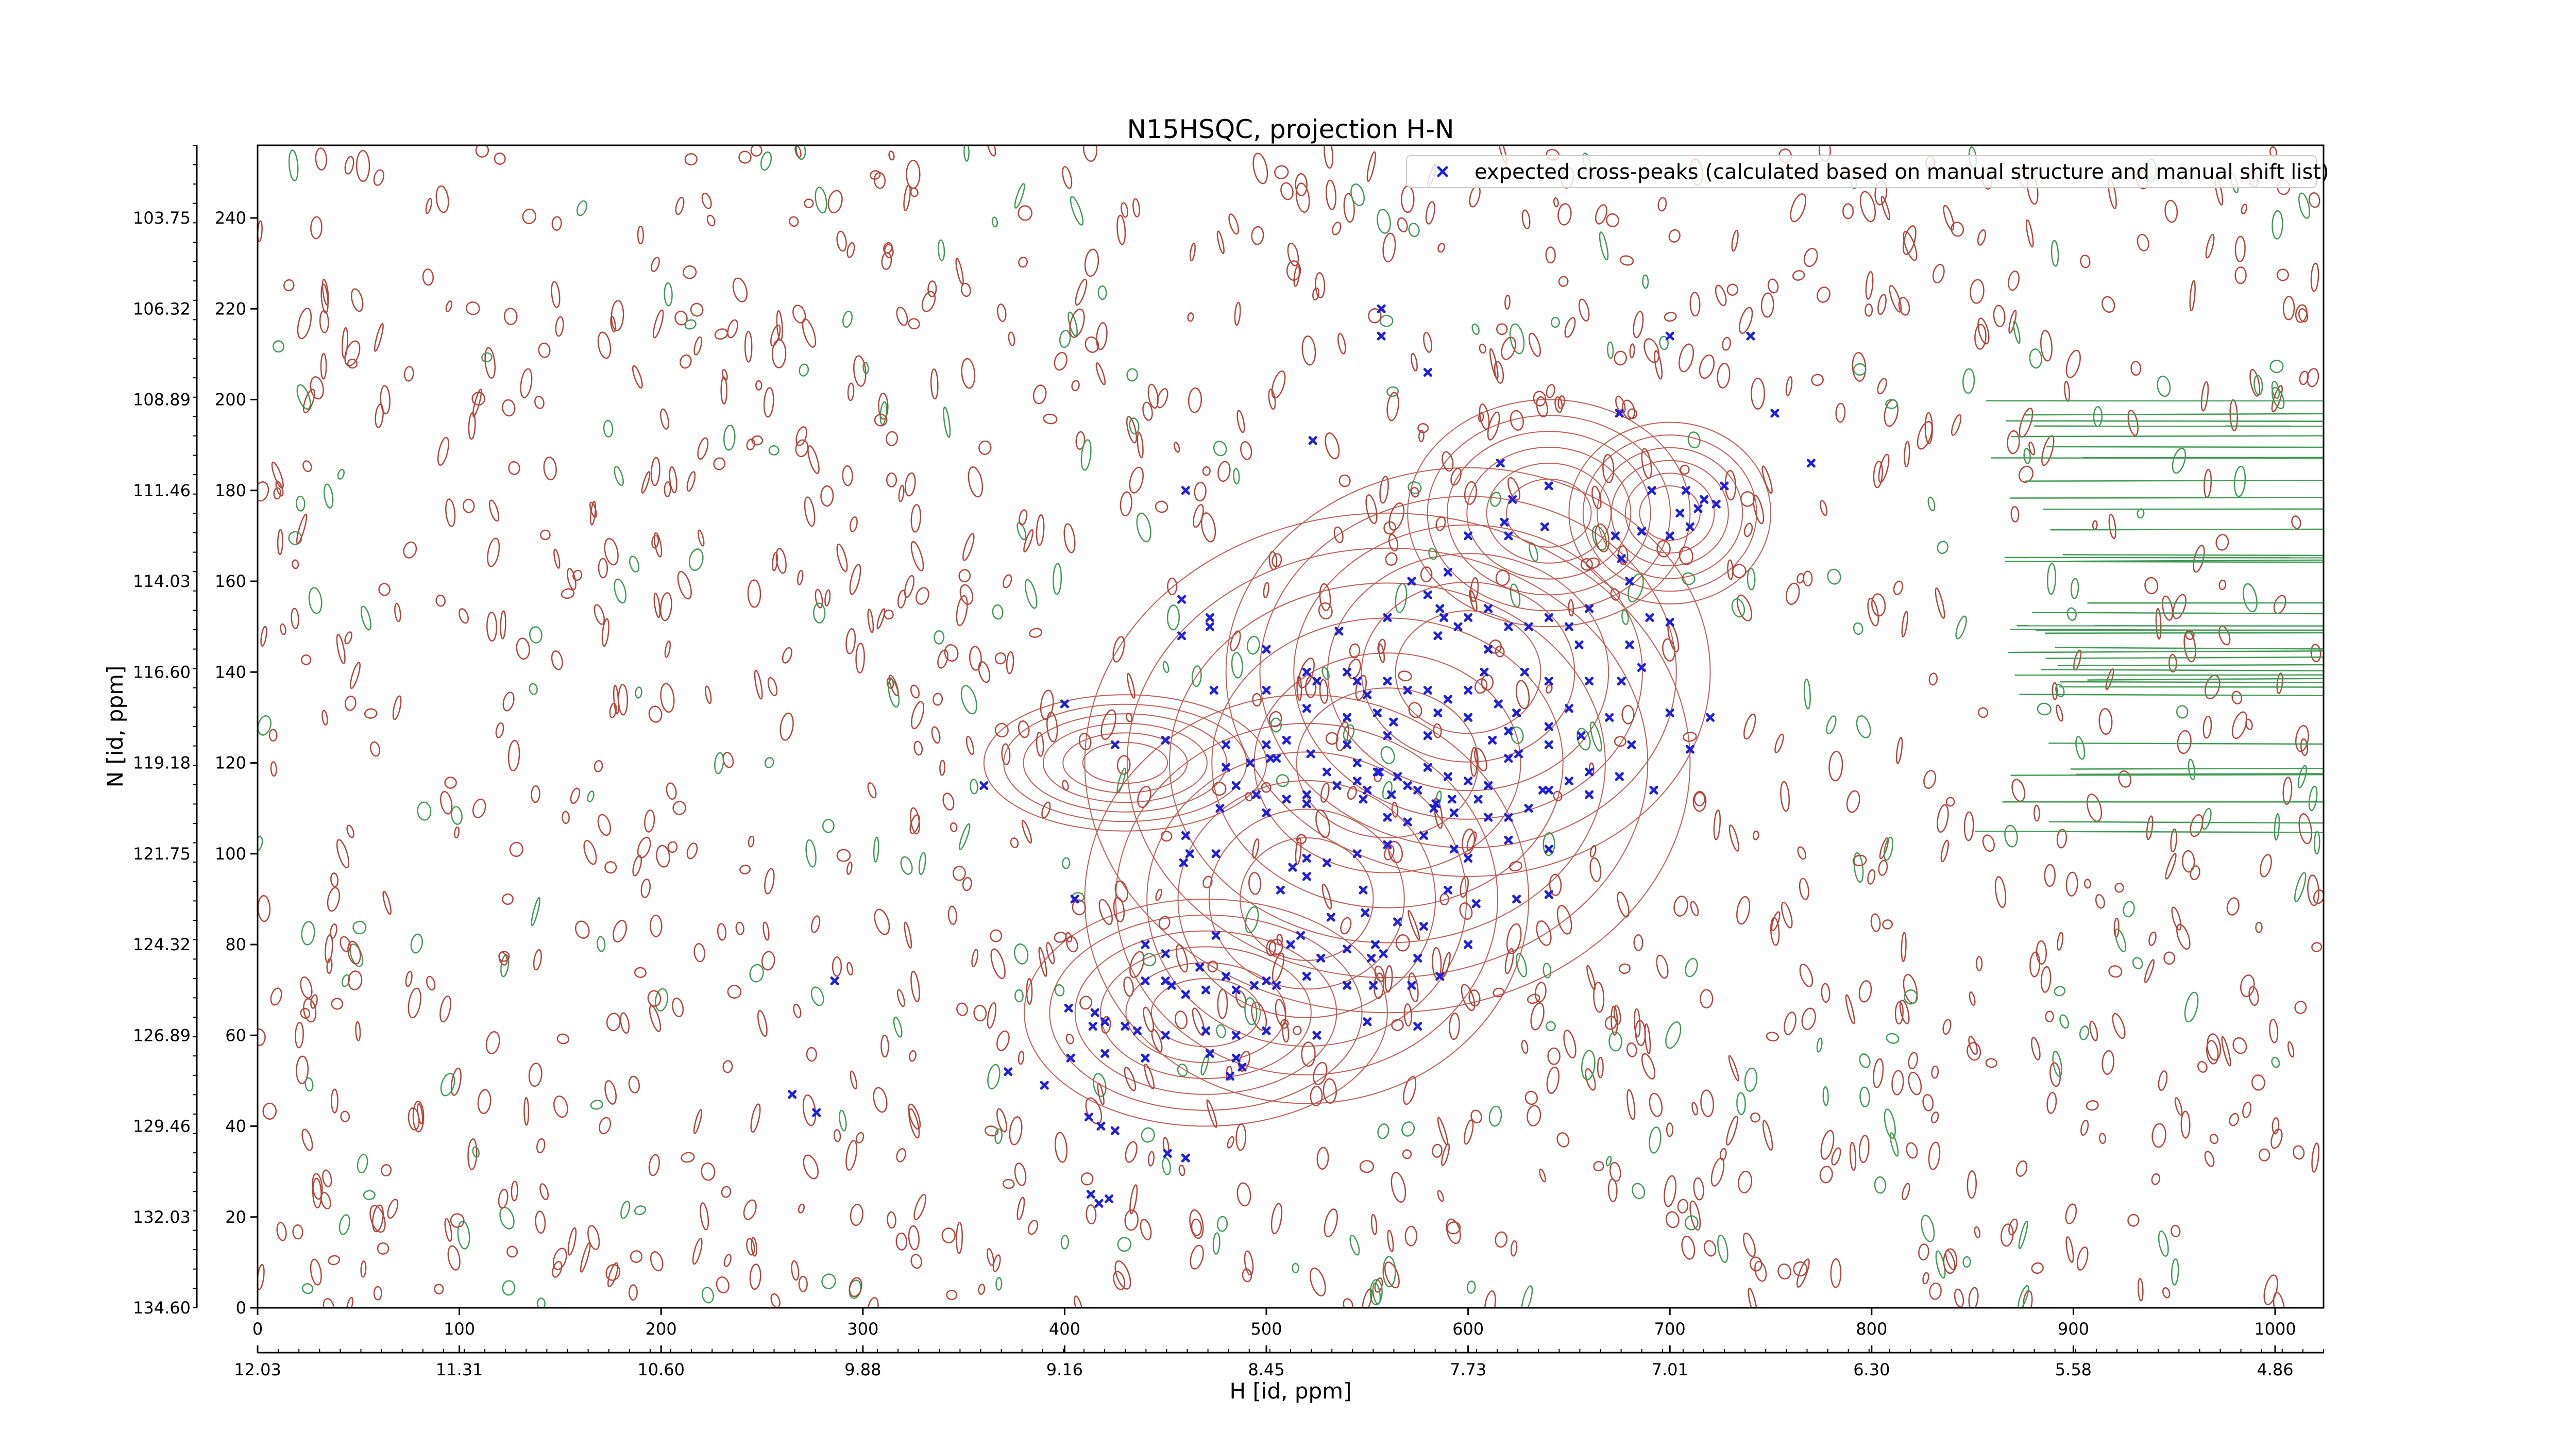  I want to click on chart-title: N15HSQC, projection H-N, so click(1290, 129).